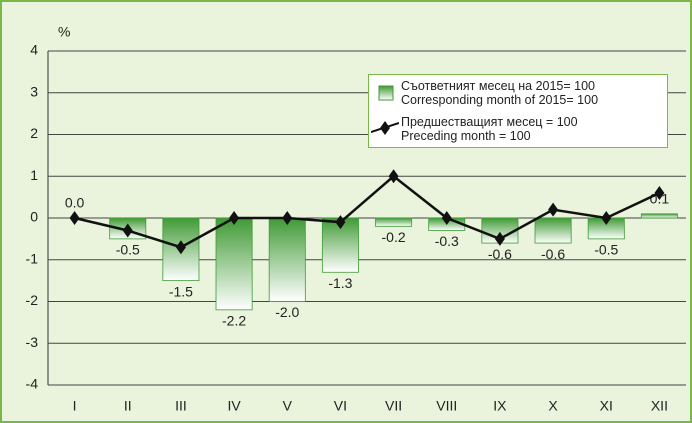 The image size is (692, 423). Describe the element at coordinates (128, 406) in the screenshot. I see `x-tick-label: II` at that location.